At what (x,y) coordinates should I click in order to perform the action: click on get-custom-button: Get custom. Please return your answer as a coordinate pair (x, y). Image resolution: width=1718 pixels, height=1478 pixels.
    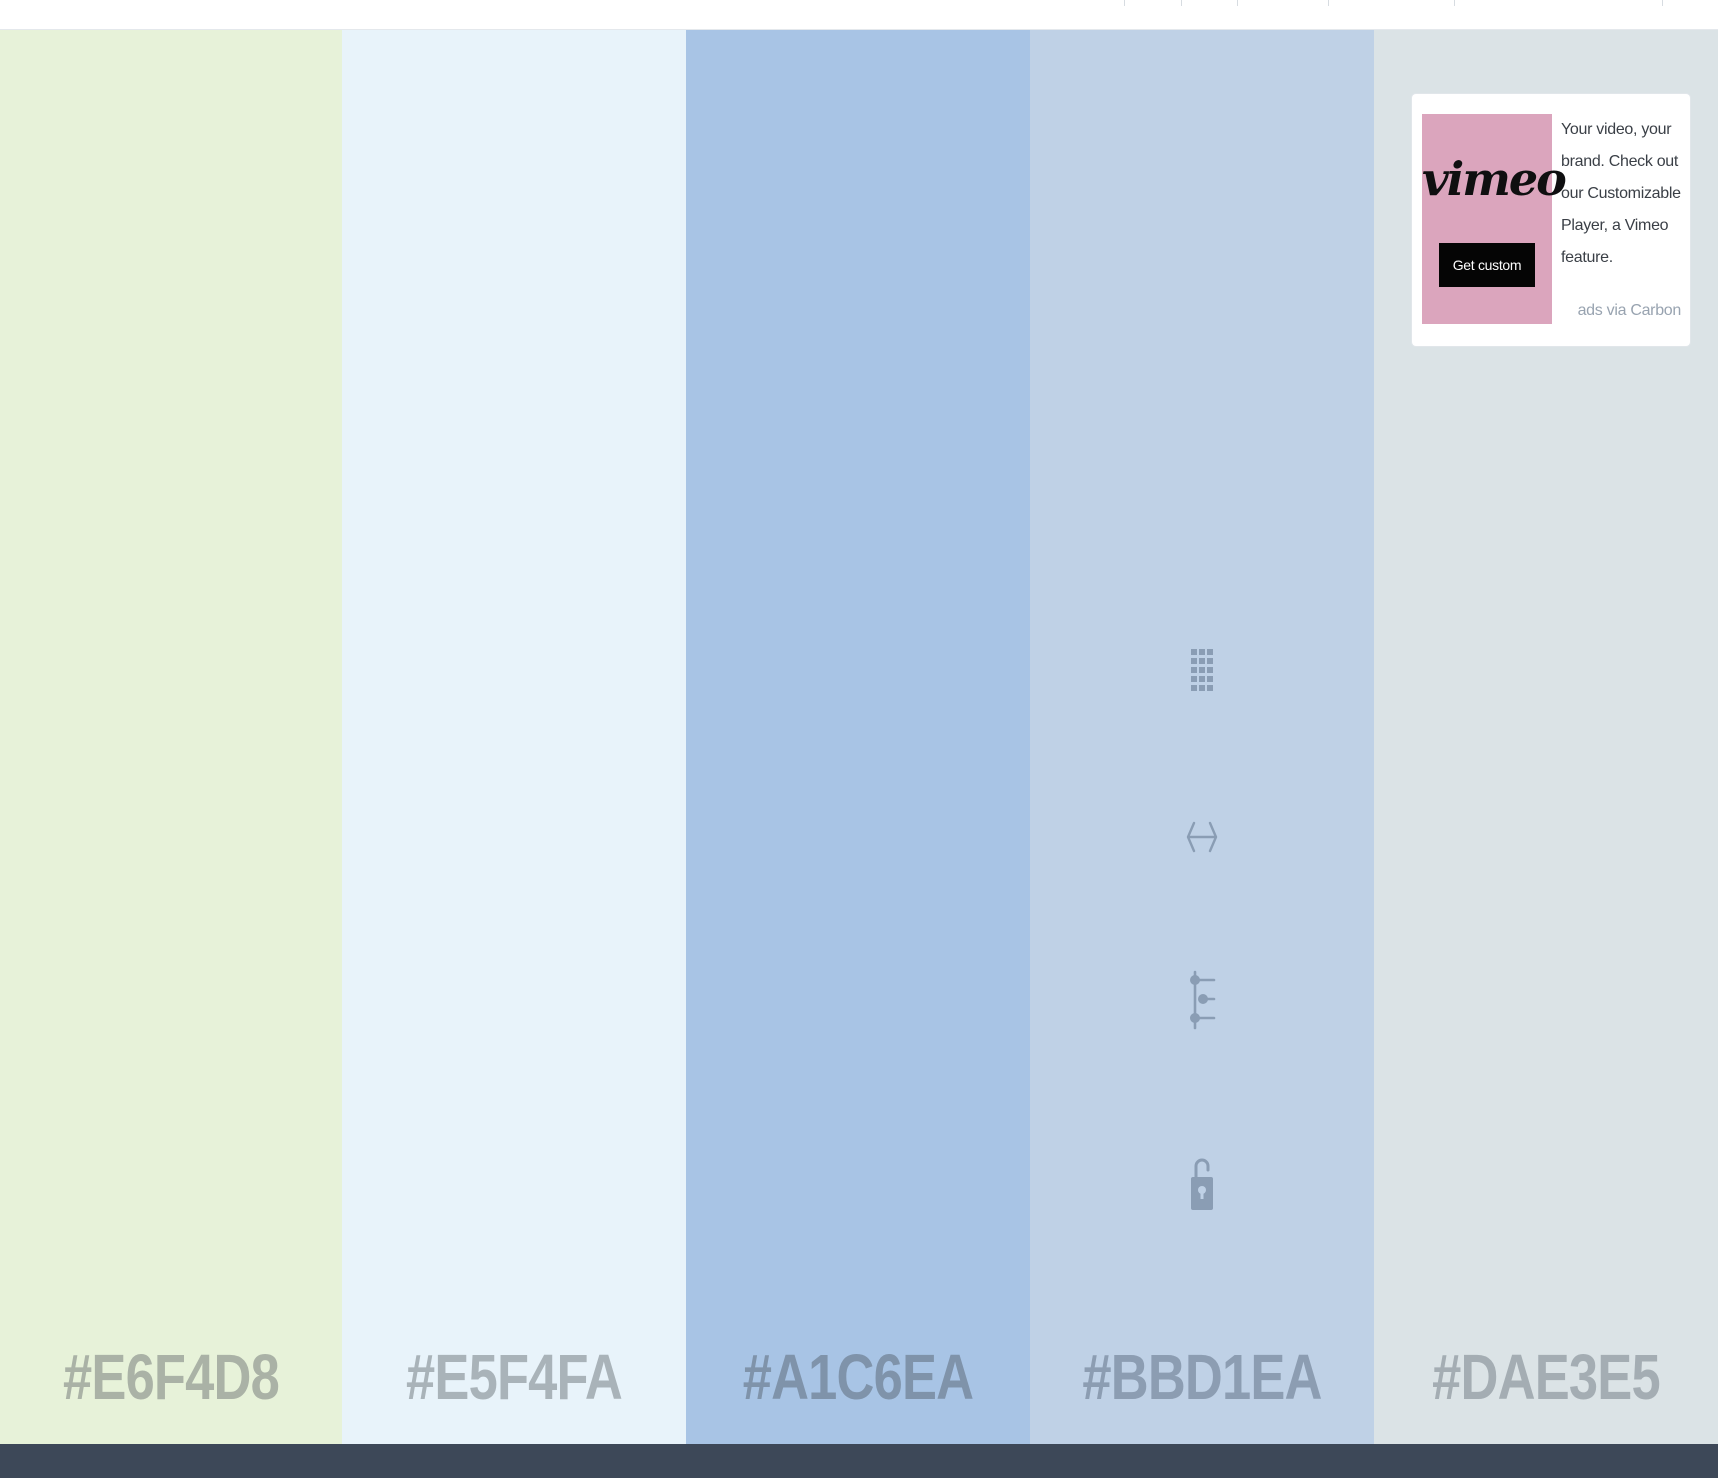
    Looking at the image, I should click on (1487, 265).